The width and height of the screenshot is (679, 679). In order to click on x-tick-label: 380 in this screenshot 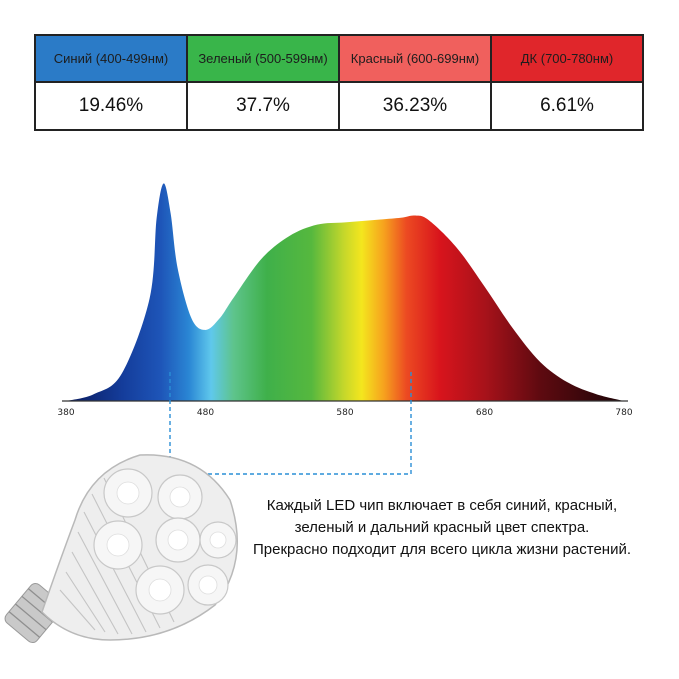, I will do `click(65, 413)`.